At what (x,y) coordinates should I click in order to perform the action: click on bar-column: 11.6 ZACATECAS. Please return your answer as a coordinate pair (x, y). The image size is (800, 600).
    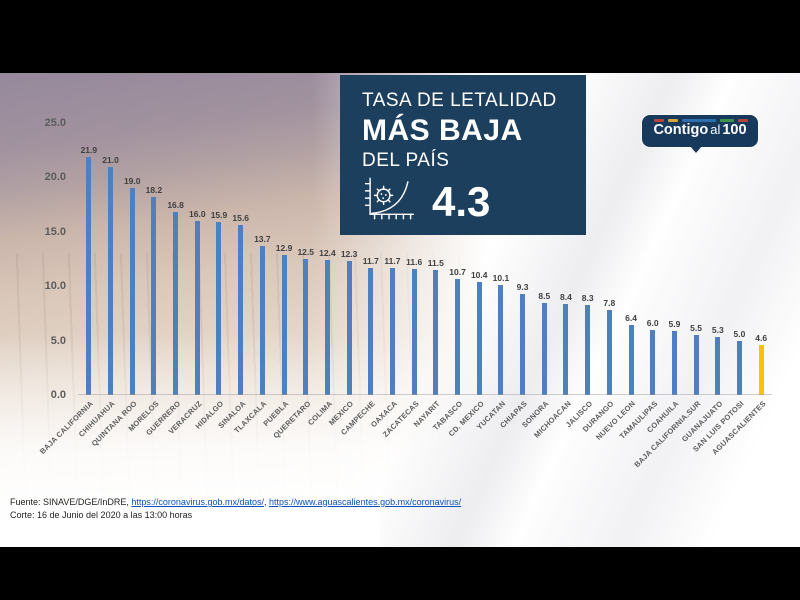
    Looking at the image, I should click on (403, 281).